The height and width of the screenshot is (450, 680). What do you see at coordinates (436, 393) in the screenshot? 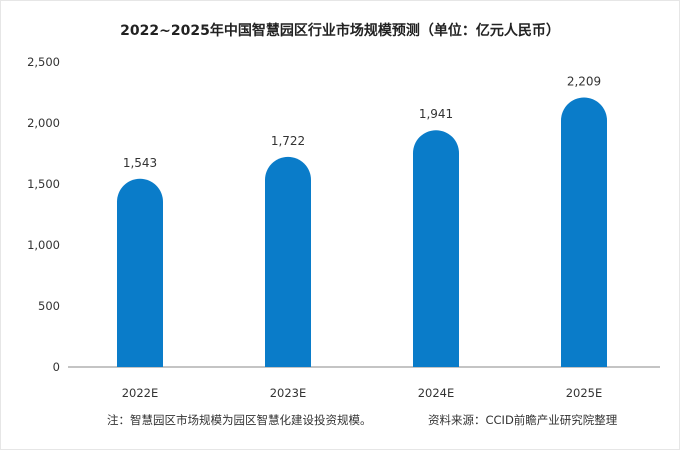
I see `x-tick-label: 2024E` at bounding box center [436, 393].